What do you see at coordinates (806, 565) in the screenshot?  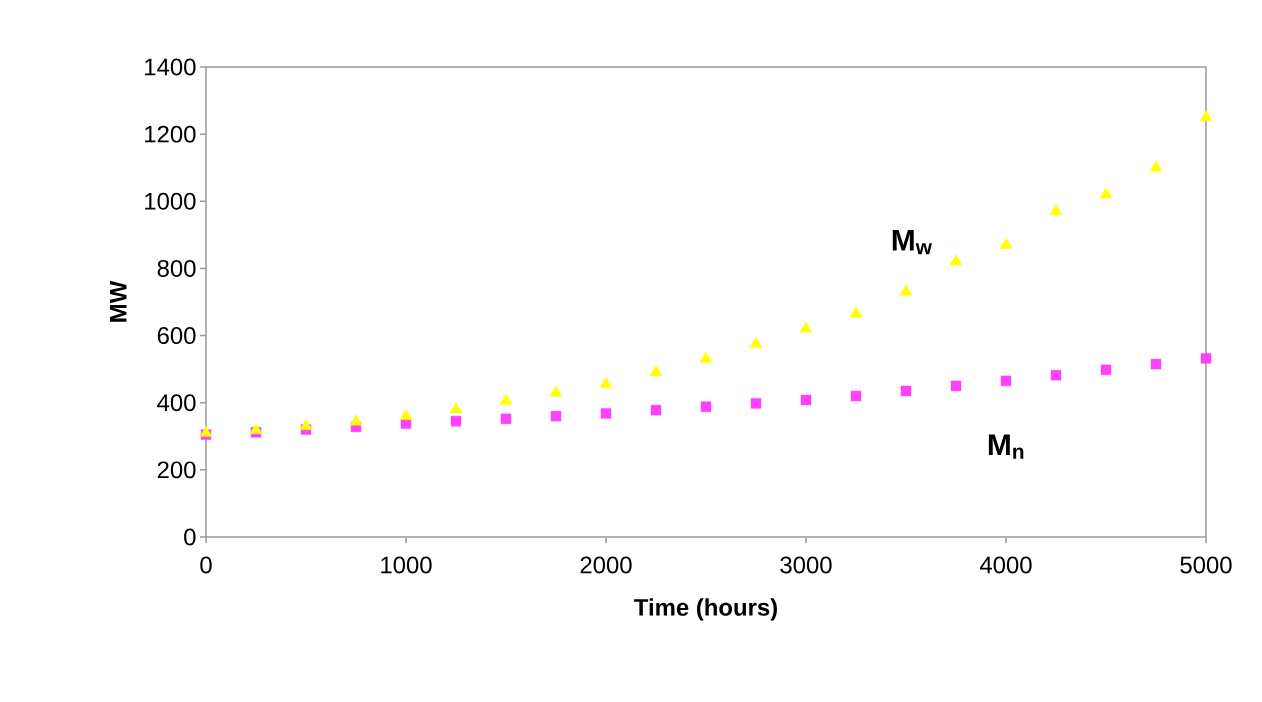 I see `x-tick-label: 3000` at bounding box center [806, 565].